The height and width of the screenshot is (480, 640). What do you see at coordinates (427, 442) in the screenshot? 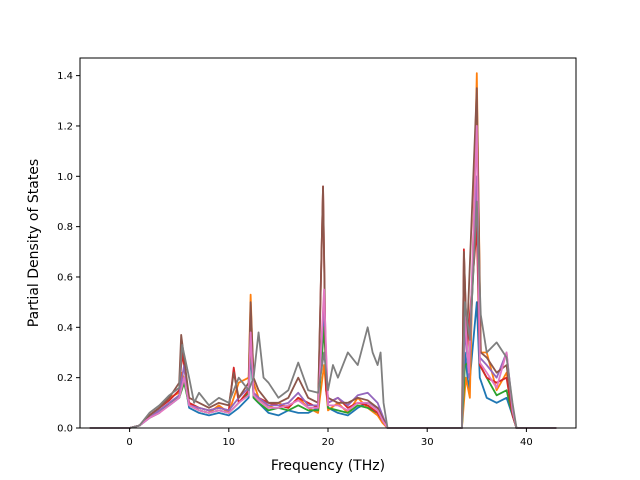
I see `x-tick-label: 30` at bounding box center [427, 442].